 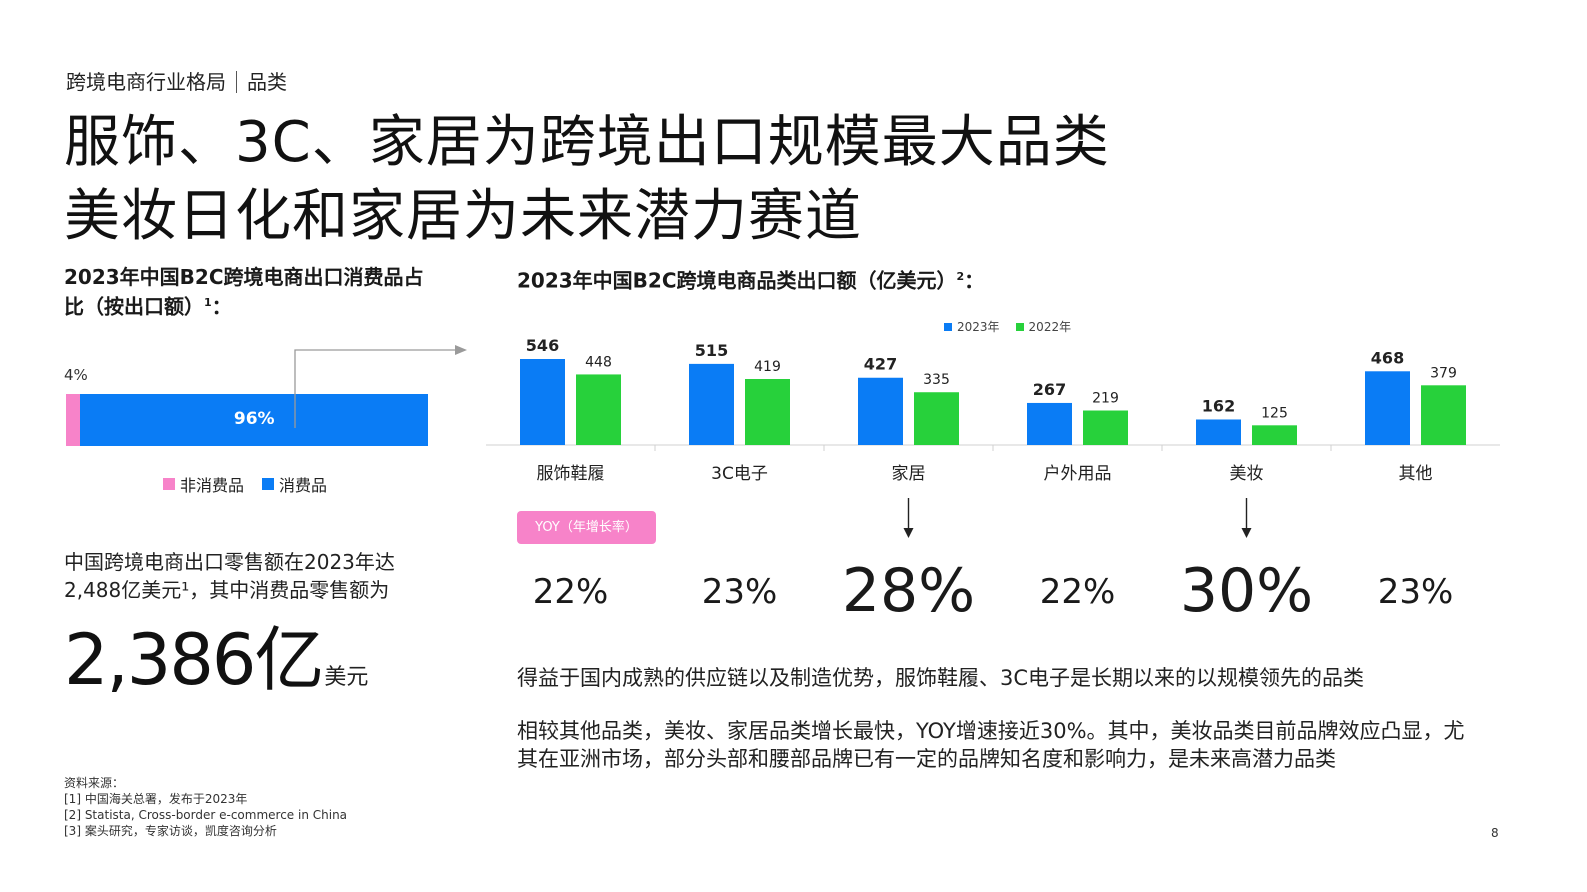 I want to click on connector-line, so click(x=378, y=388).